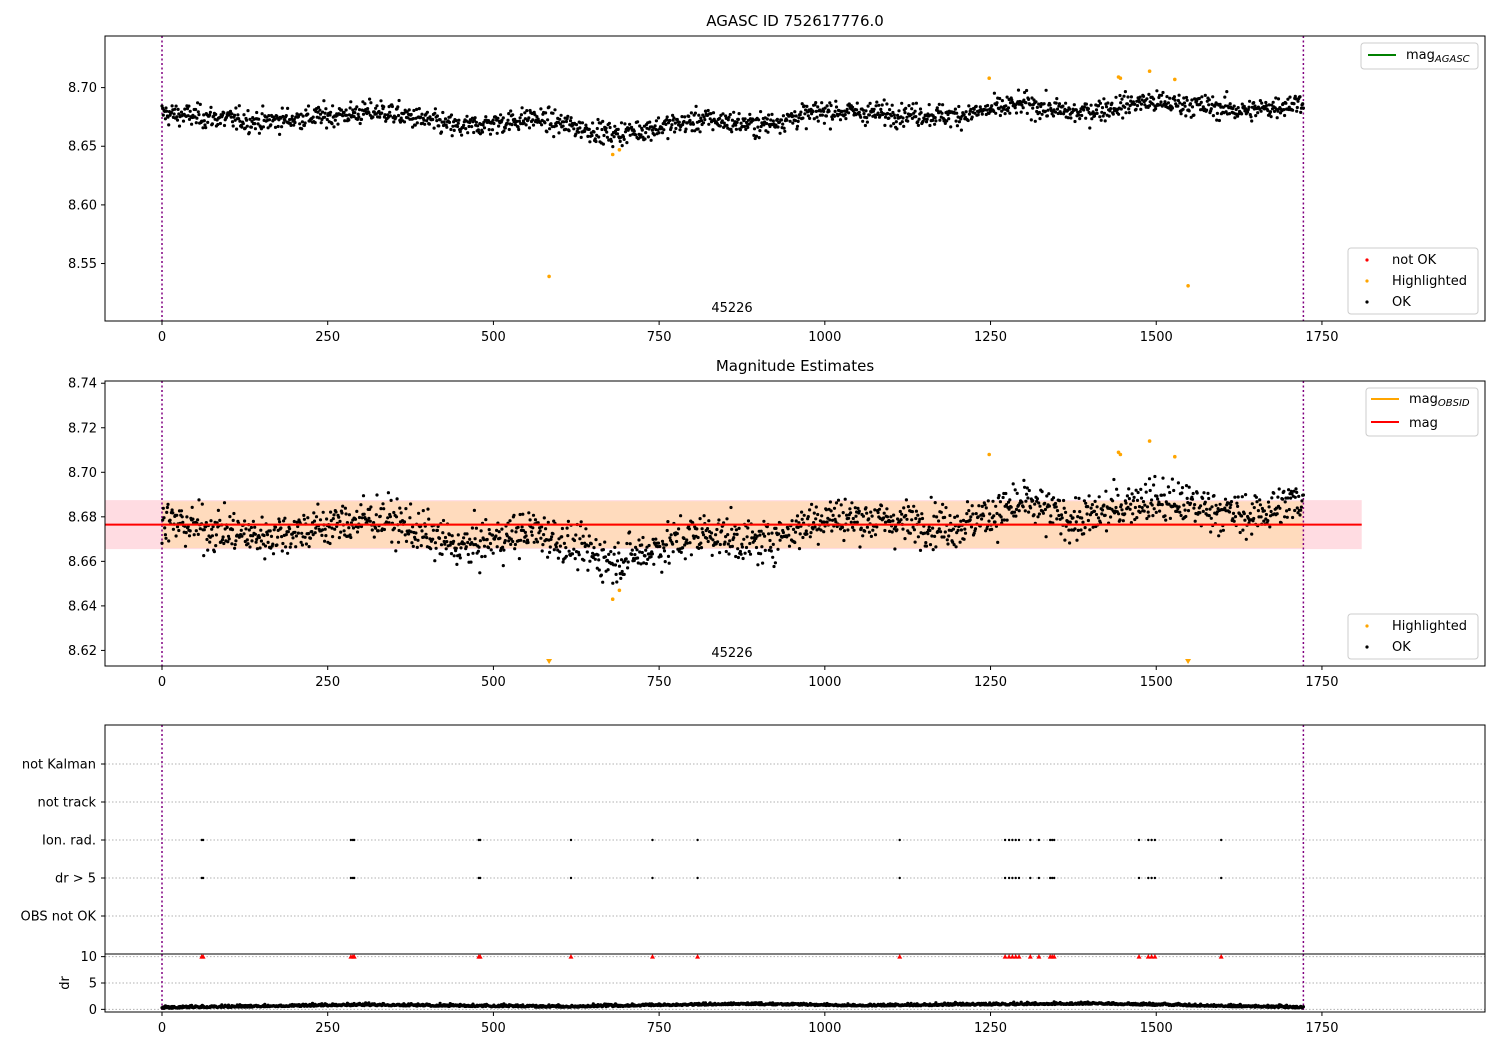  Describe the element at coordinates (66, 803) in the screenshot. I see `flag-row-label: not track` at that location.